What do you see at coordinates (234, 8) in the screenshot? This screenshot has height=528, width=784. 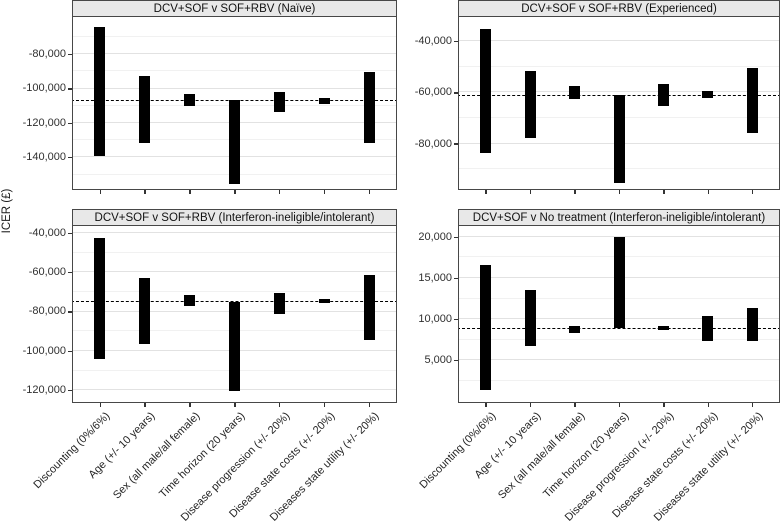 I see `panel-title-strip: DCV+SOF v SOF+RBV (Naïve)` at bounding box center [234, 8].